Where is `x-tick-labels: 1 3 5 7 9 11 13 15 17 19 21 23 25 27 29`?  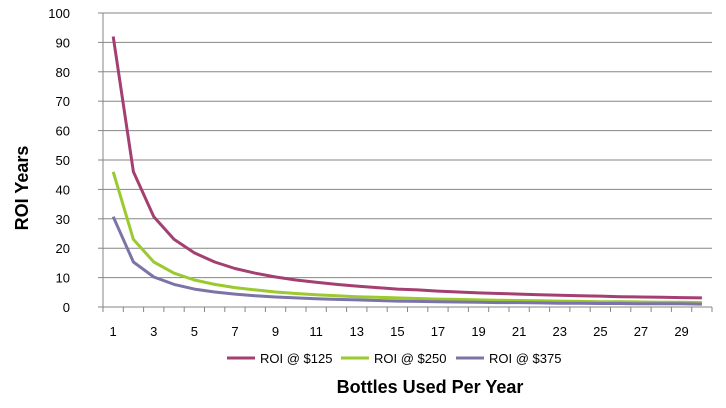 x-tick-labels: 1 3 5 7 9 11 13 15 17 19 21 23 25 27 29 is located at coordinates (399, 331).